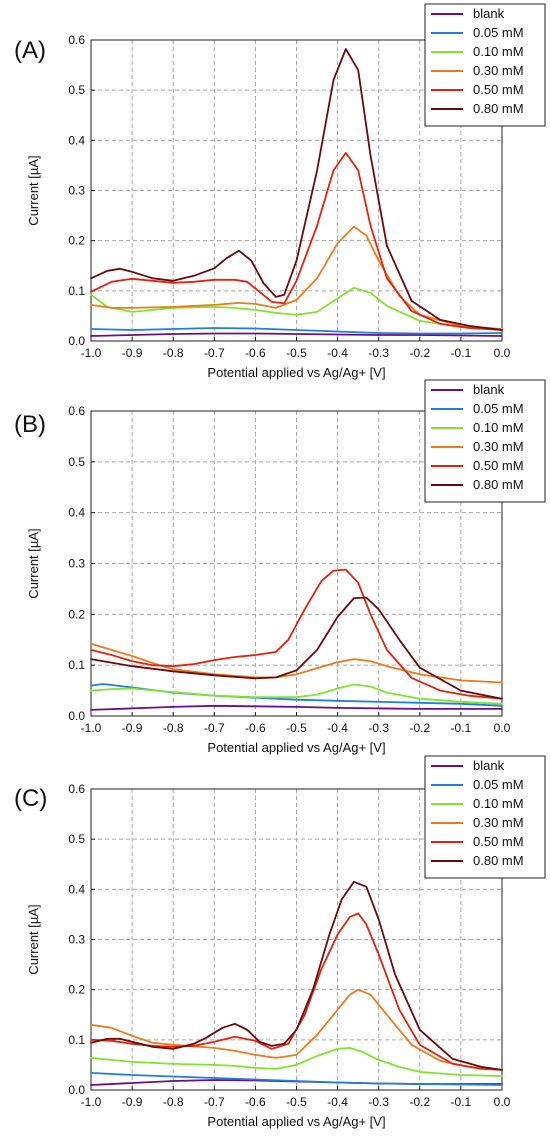 The image size is (550, 1147). Describe the element at coordinates (30, 50) in the screenshot. I see `panel-label: (A)` at that location.